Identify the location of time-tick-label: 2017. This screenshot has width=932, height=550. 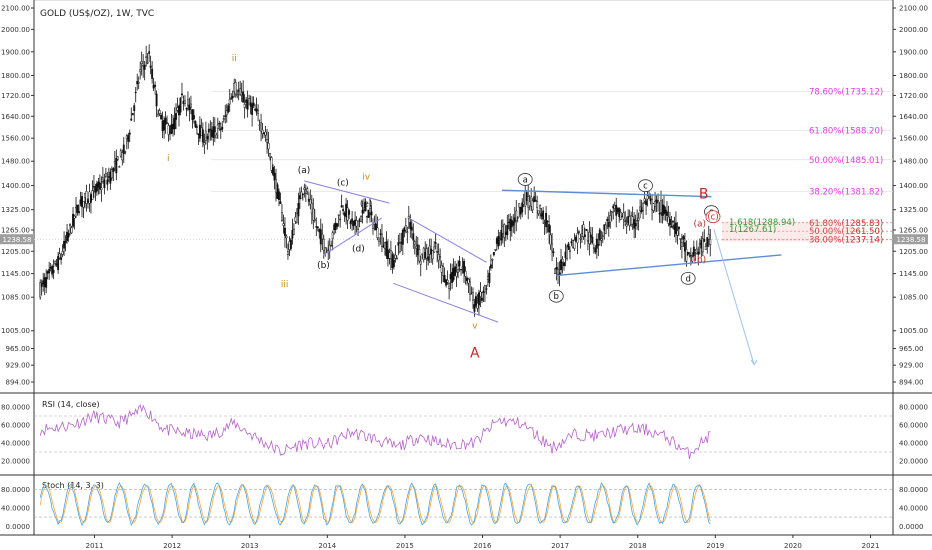
(560, 546).